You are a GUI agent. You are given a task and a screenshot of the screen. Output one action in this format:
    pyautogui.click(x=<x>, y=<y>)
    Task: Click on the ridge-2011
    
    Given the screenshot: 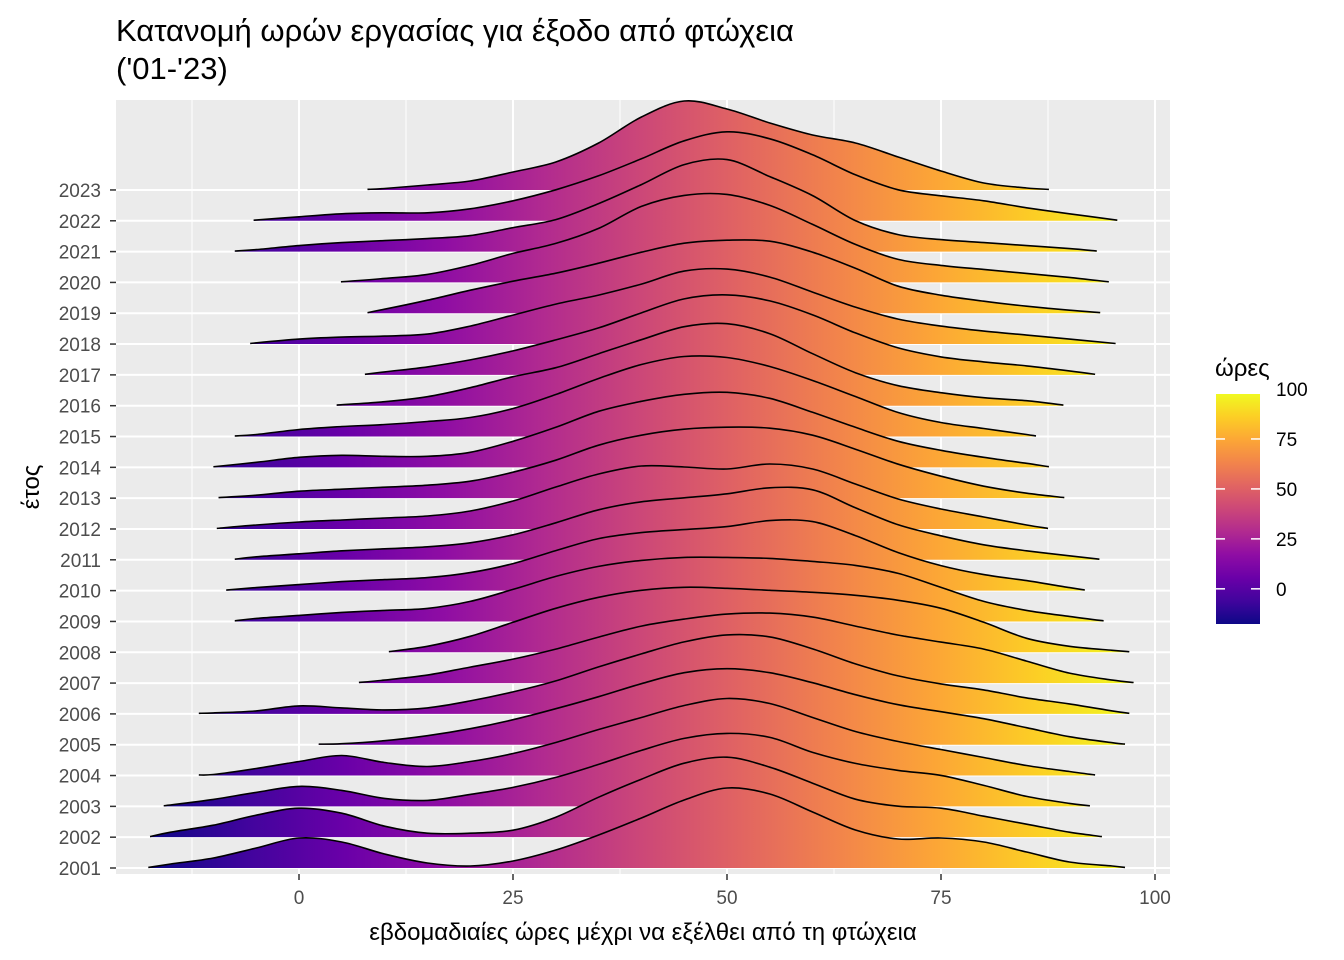 What is the action you would take?
    pyautogui.click(x=667, y=523)
    